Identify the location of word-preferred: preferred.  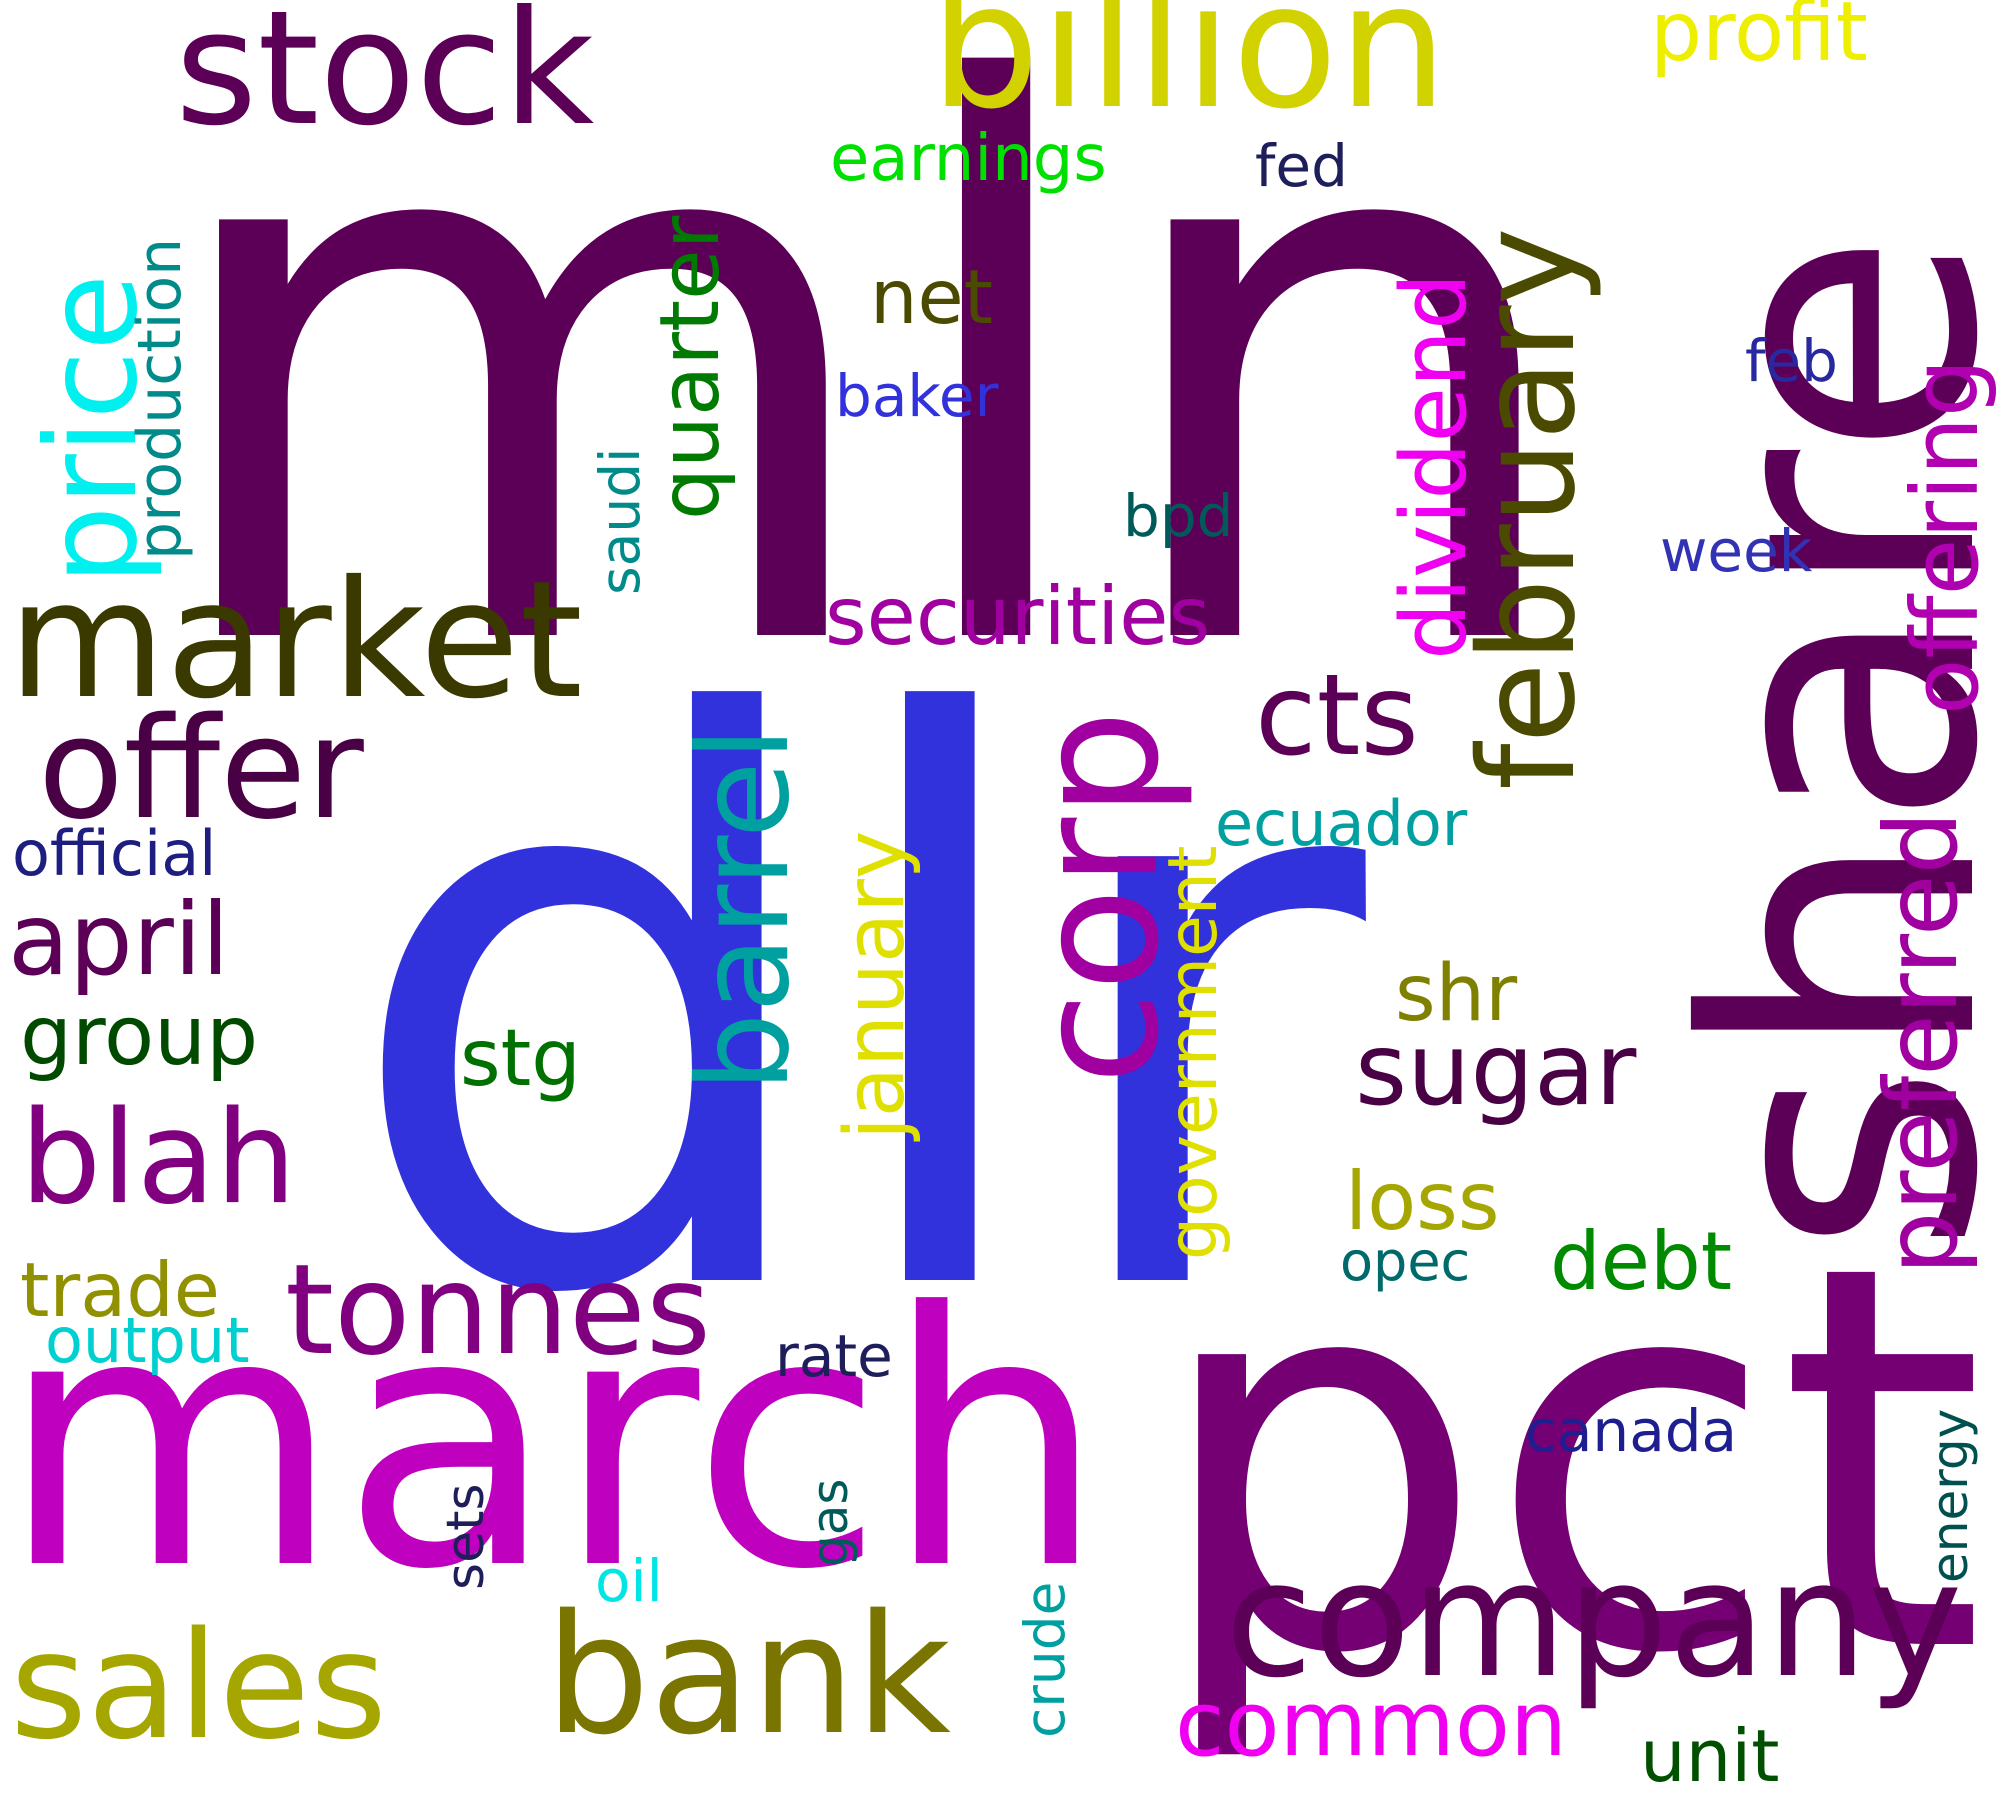
(1921, 1043).